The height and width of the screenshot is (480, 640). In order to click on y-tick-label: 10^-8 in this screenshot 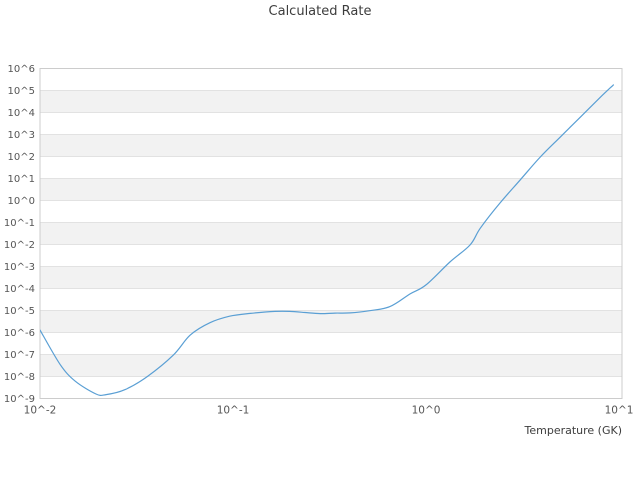, I will do `click(19, 377)`.